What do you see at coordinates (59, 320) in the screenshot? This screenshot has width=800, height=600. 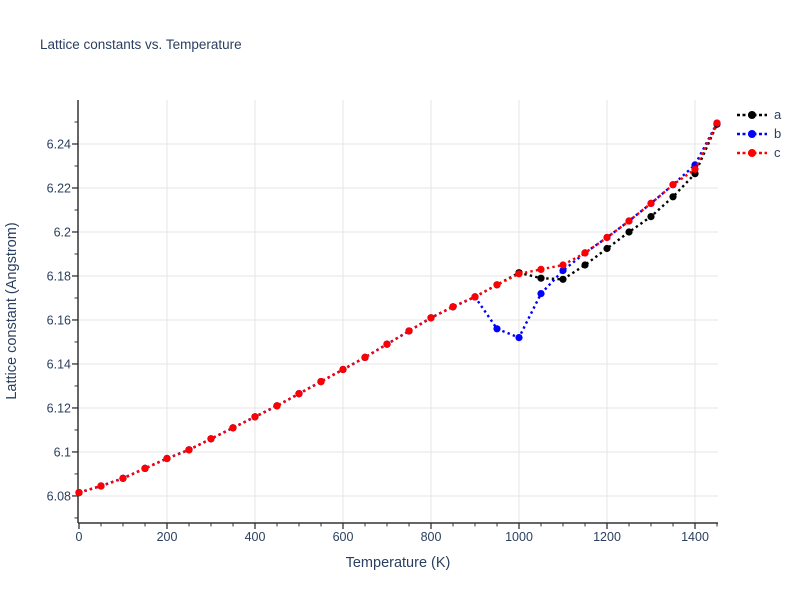 I see `svg-text: 6.16` at bounding box center [59, 320].